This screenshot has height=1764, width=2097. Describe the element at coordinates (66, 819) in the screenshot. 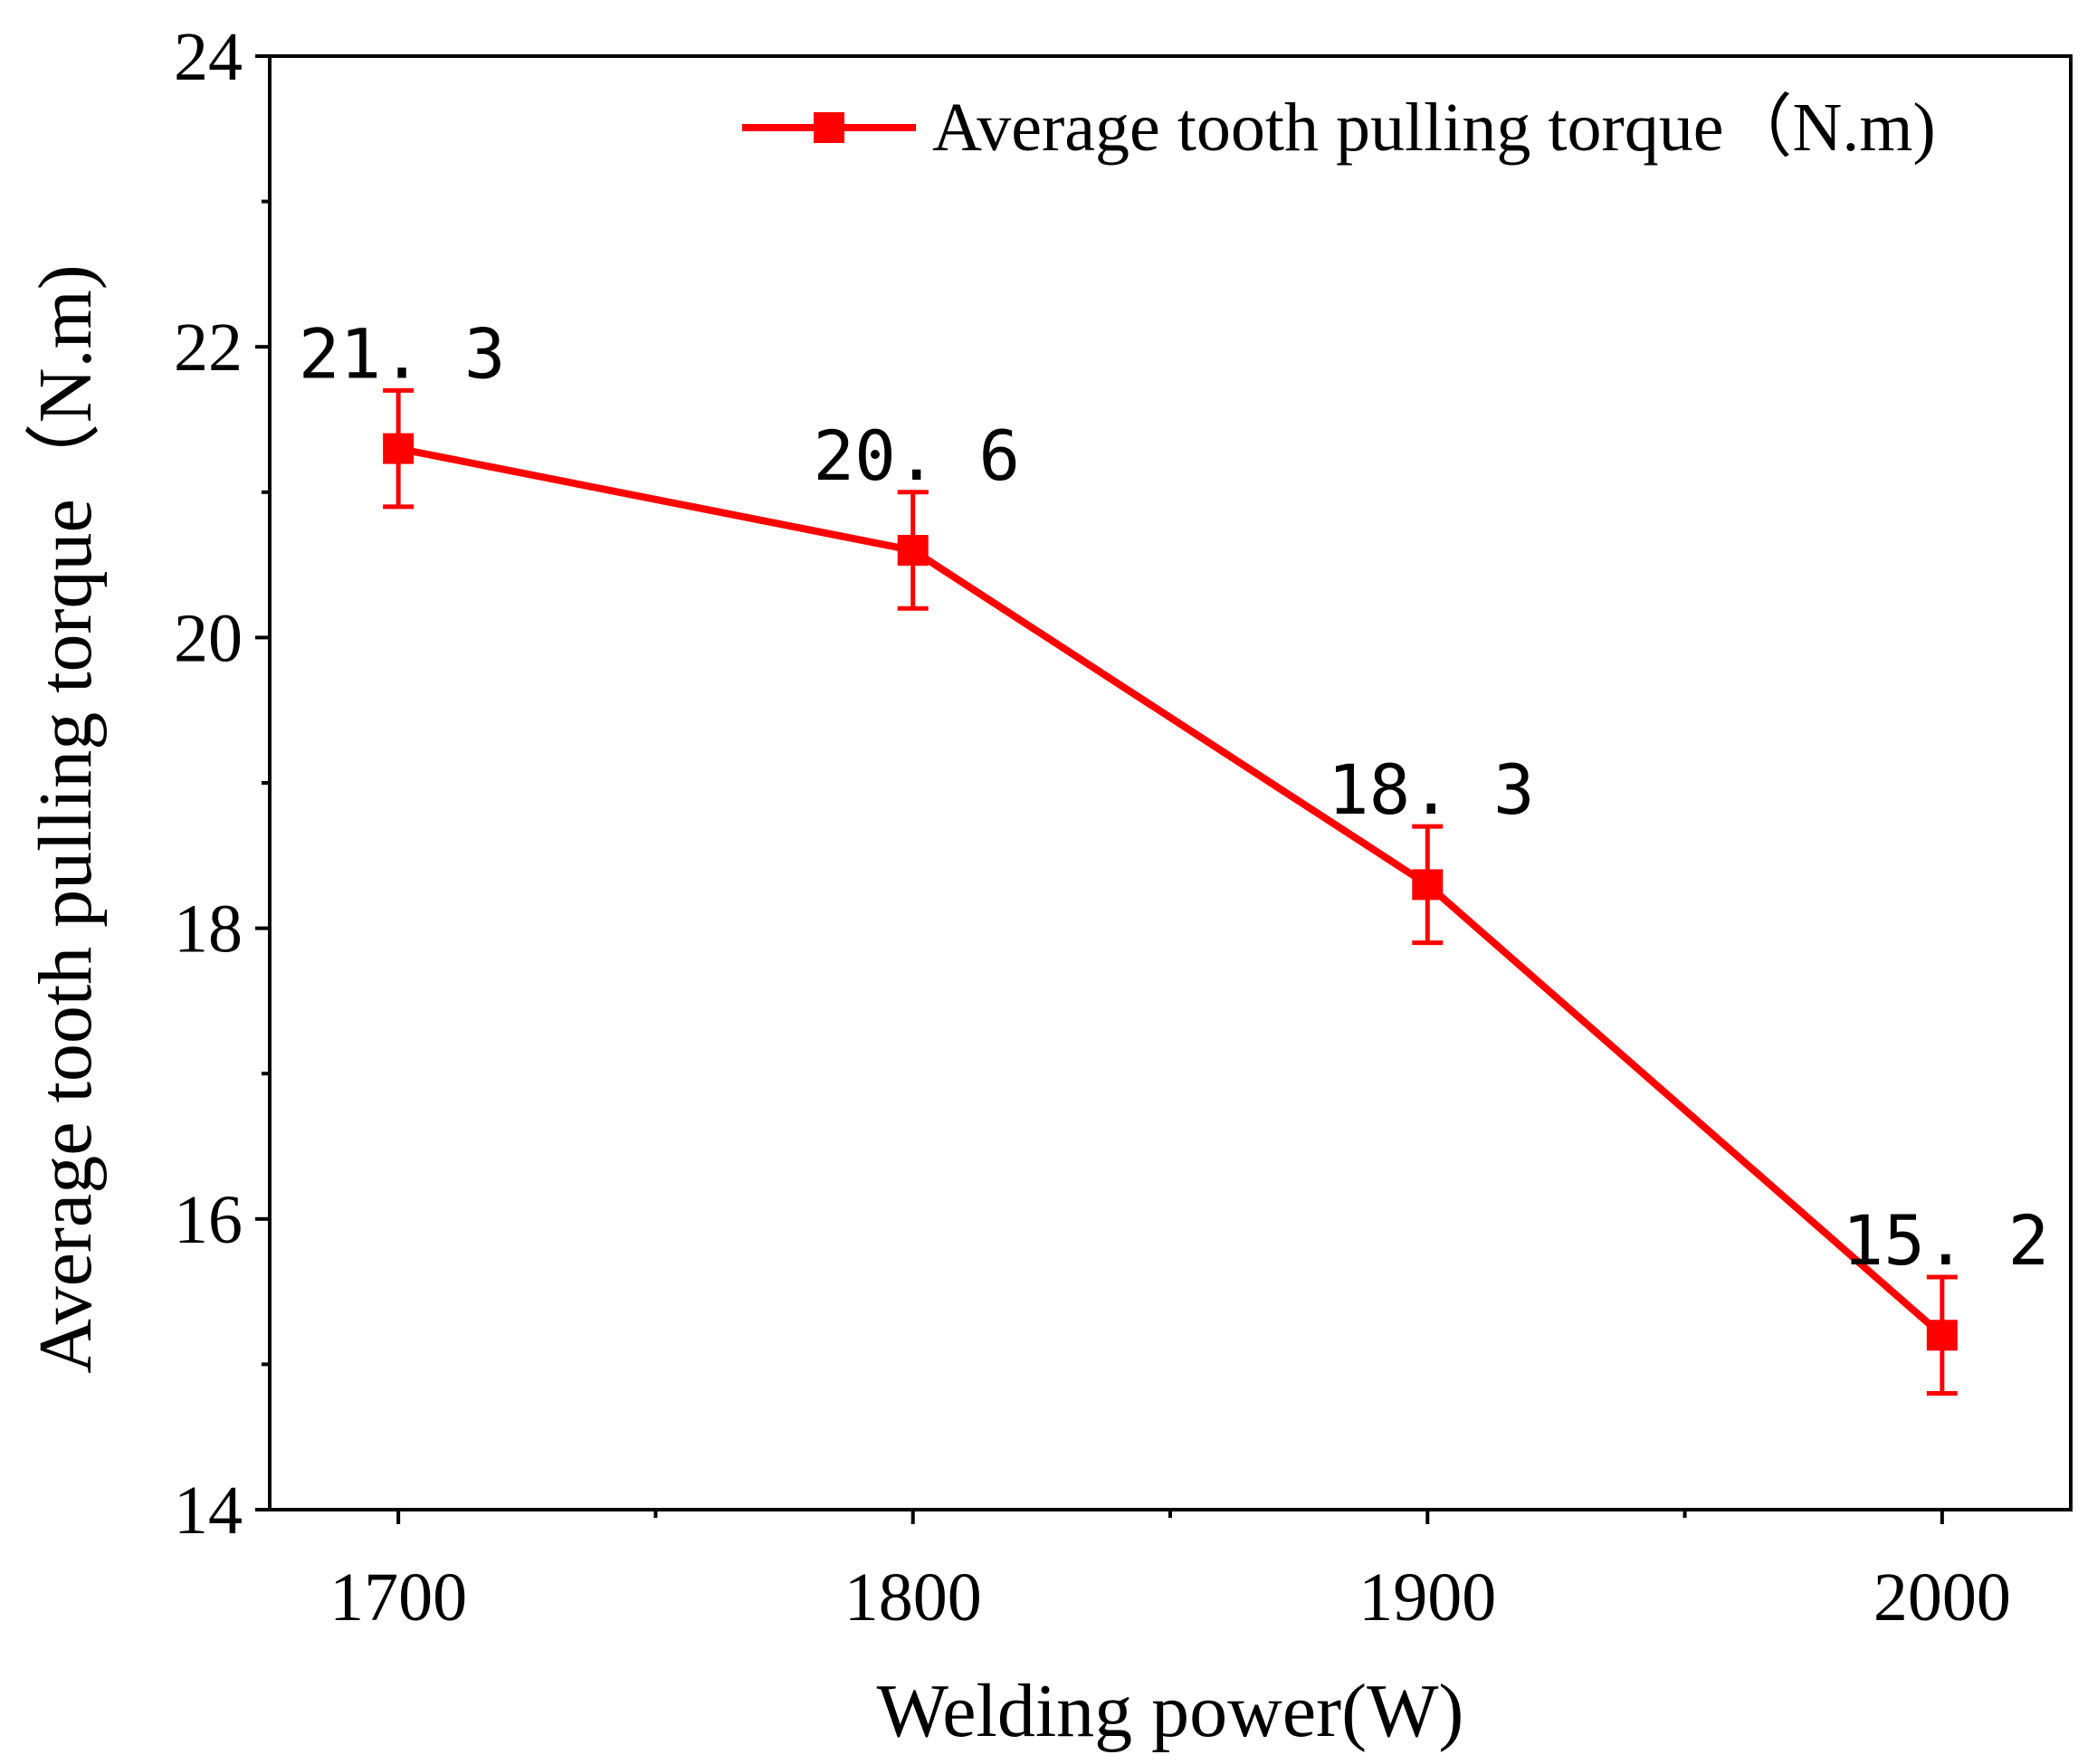

I see `y-axis-title: Average tooth pulling torque（N.m)` at that location.